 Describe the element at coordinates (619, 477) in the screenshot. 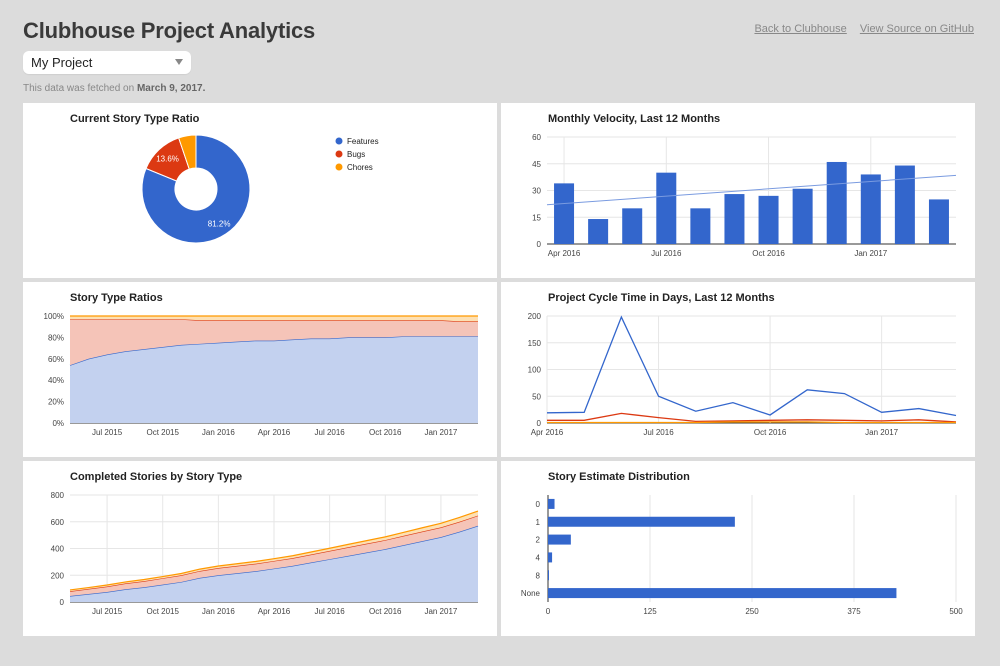

I see `chart-title: Story Estimate Distribution` at that location.